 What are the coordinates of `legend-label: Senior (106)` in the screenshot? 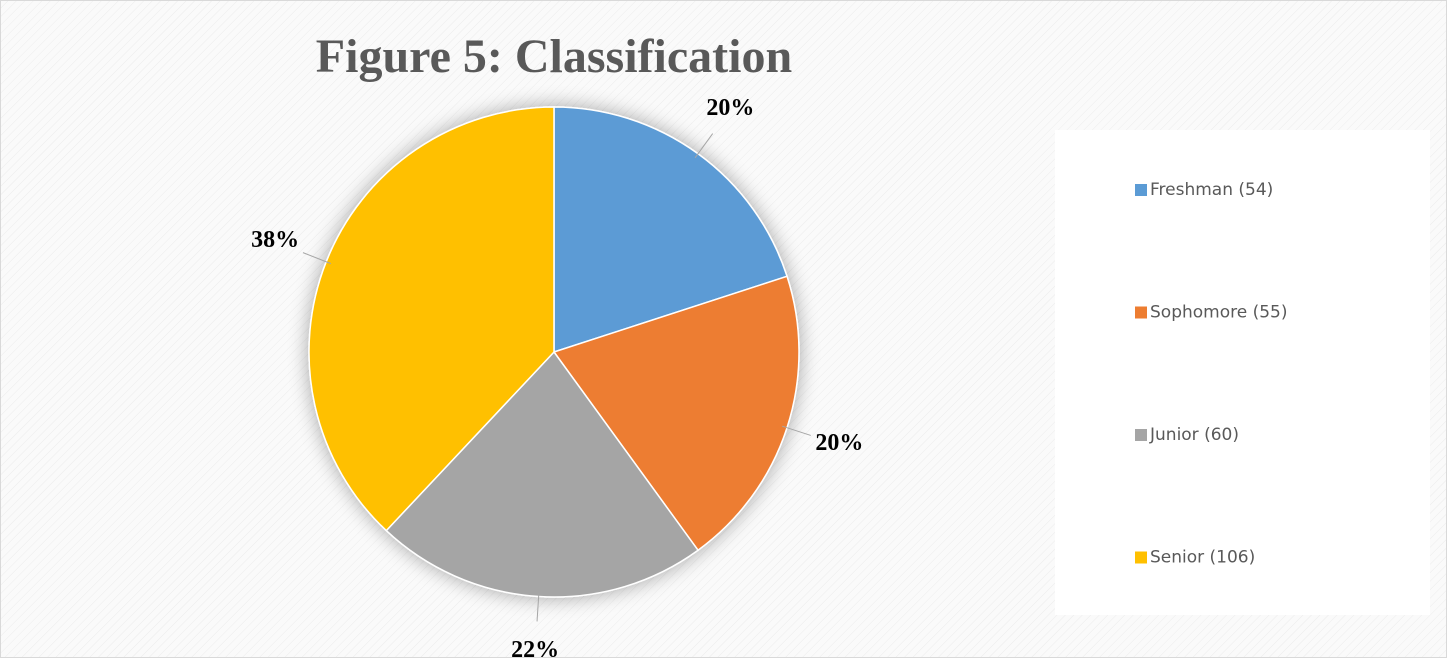 It's located at (1202, 558).